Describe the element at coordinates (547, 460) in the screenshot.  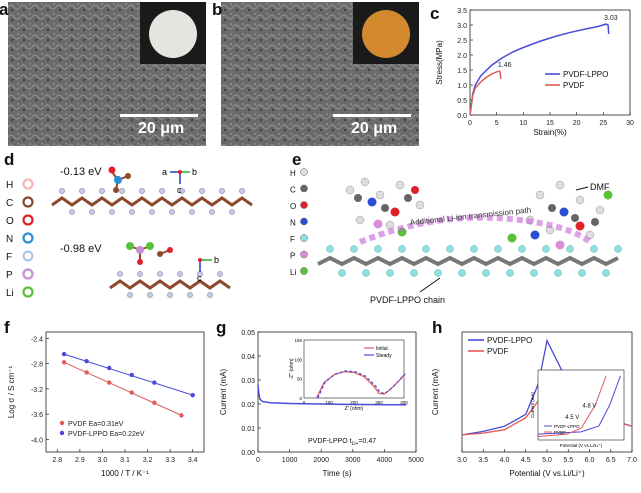
I see `x-tick-label-h: 5.0` at that location.